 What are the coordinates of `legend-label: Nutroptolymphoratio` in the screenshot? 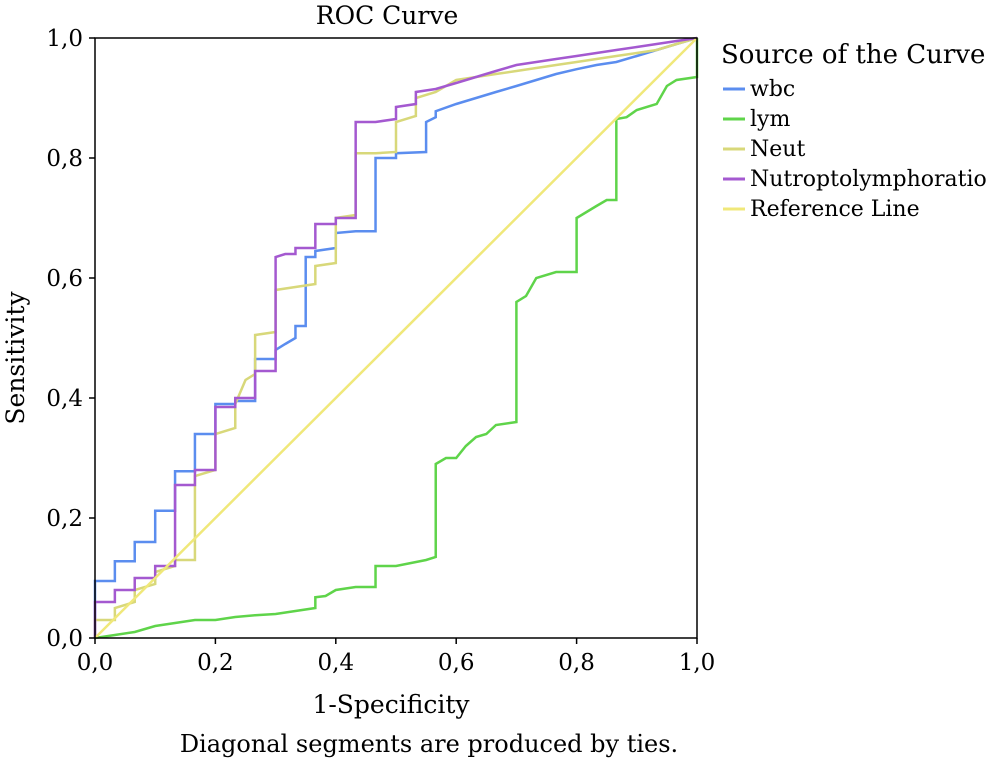 It's located at (868, 179).